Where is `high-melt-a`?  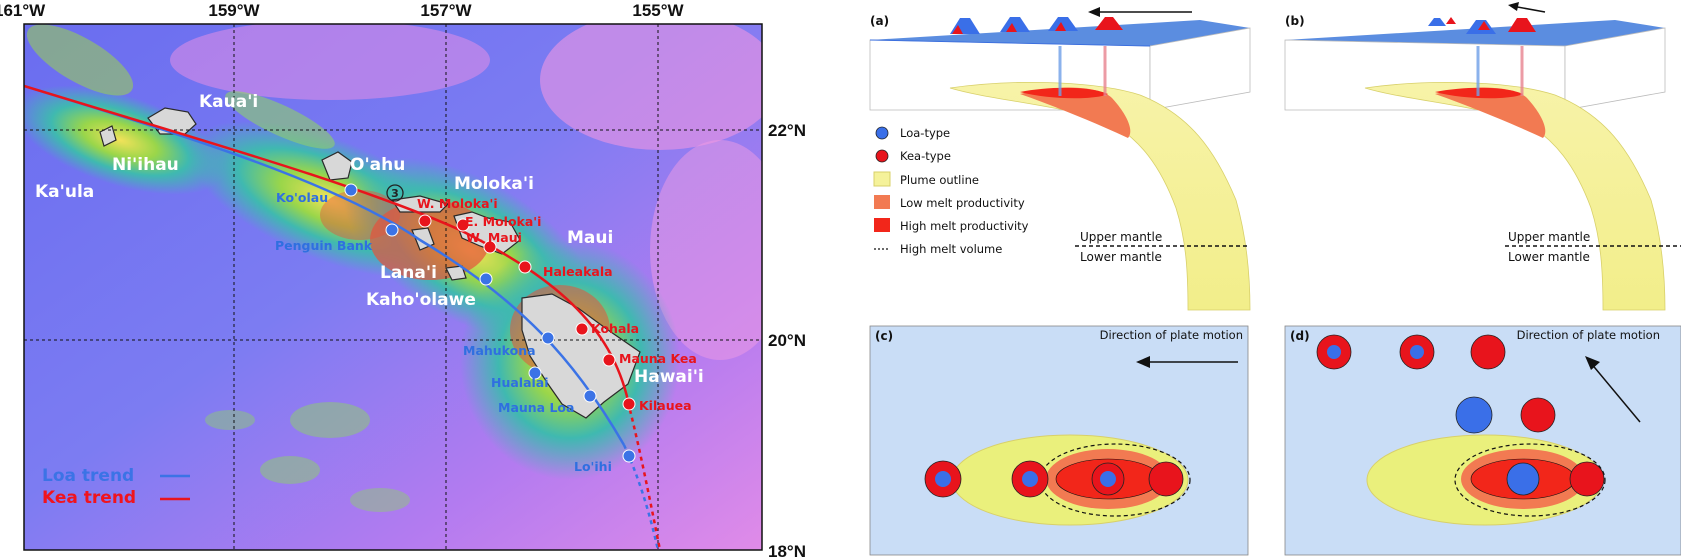
high-melt-a is located at coordinates (1064, 93).